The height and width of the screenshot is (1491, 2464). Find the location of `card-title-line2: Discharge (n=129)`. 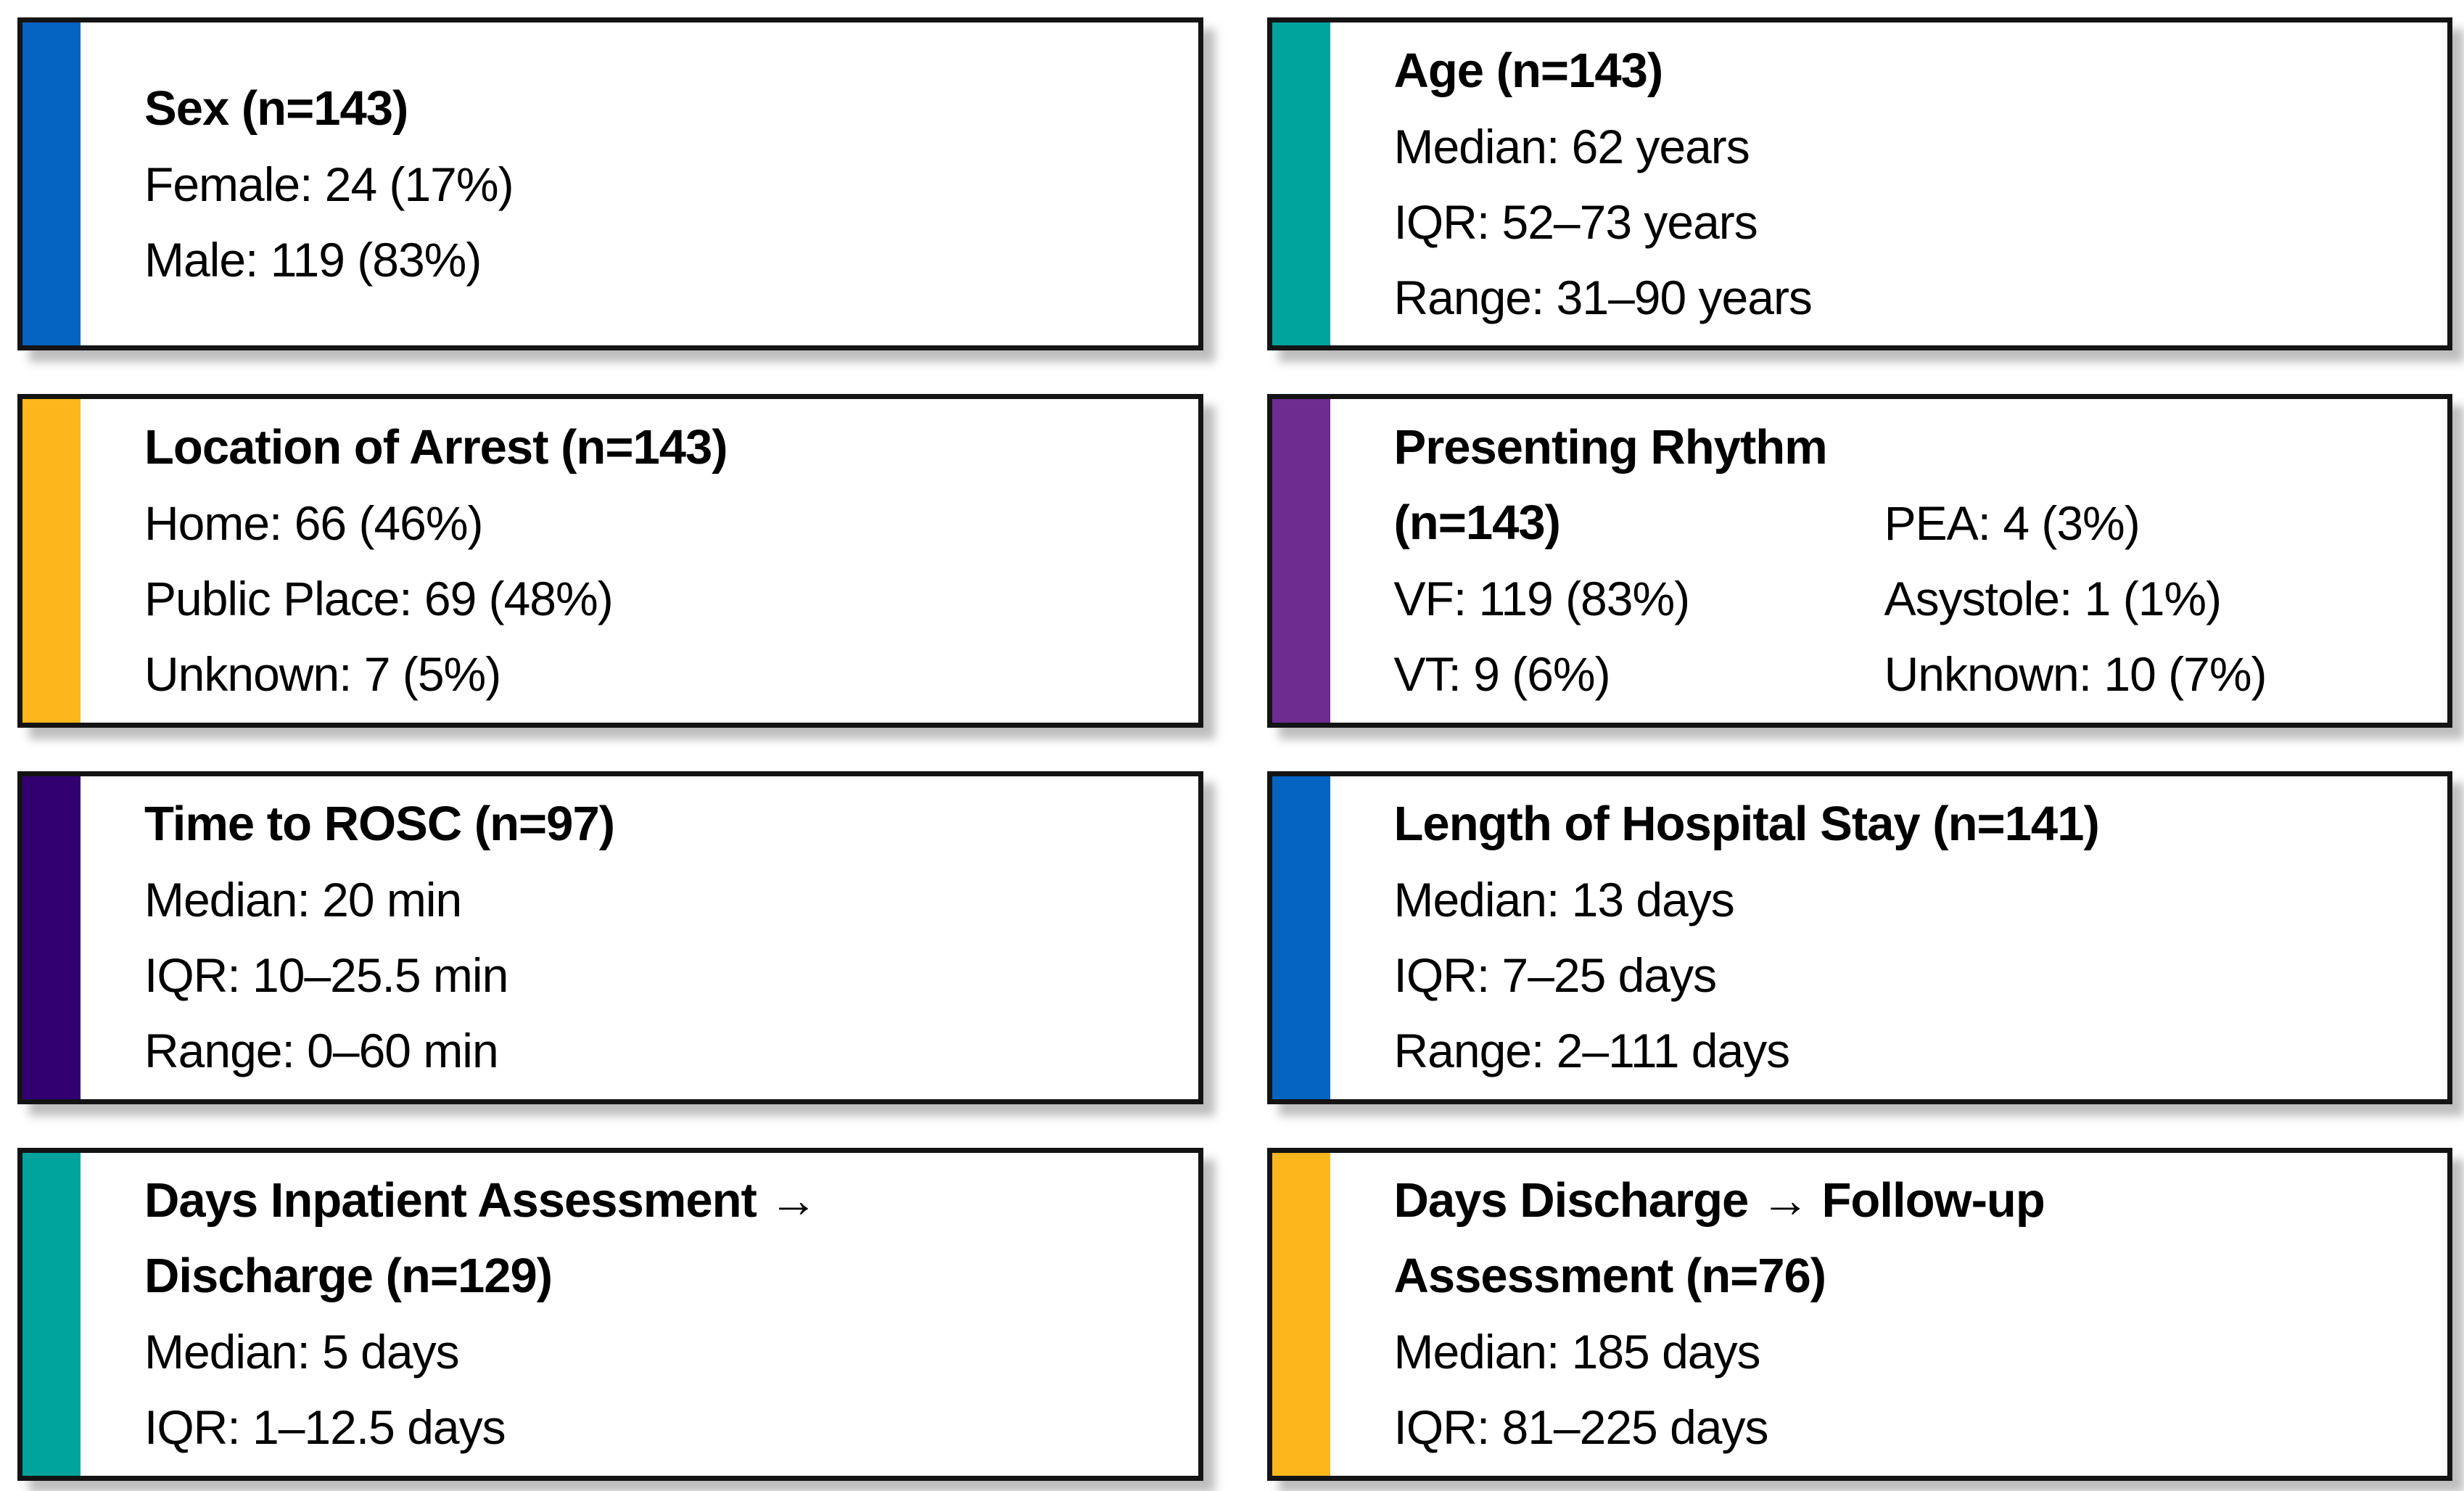

card-title-line2: Discharge (n=129) is located at coordinates (348, 1276).